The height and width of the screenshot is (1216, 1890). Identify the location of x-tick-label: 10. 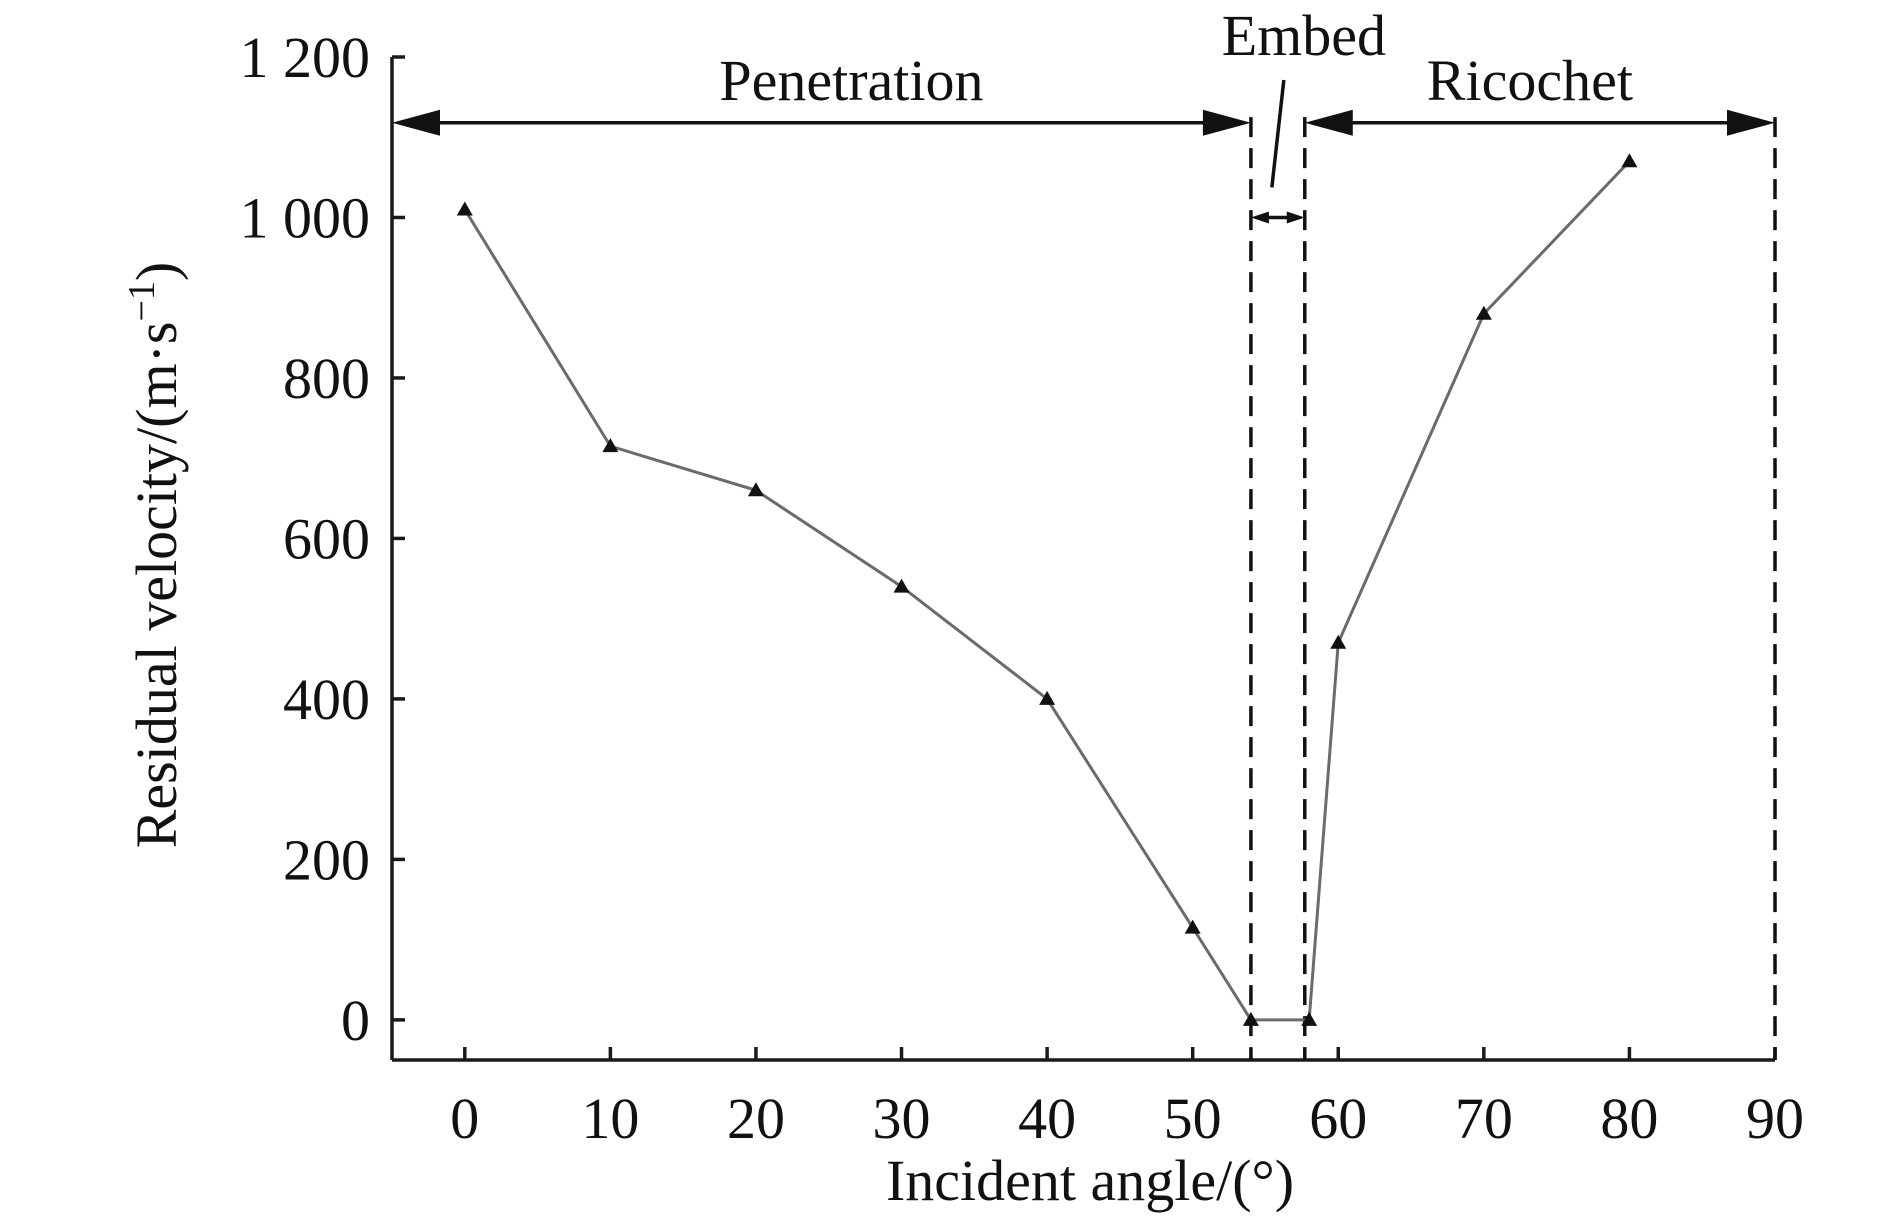
(610, 1118).